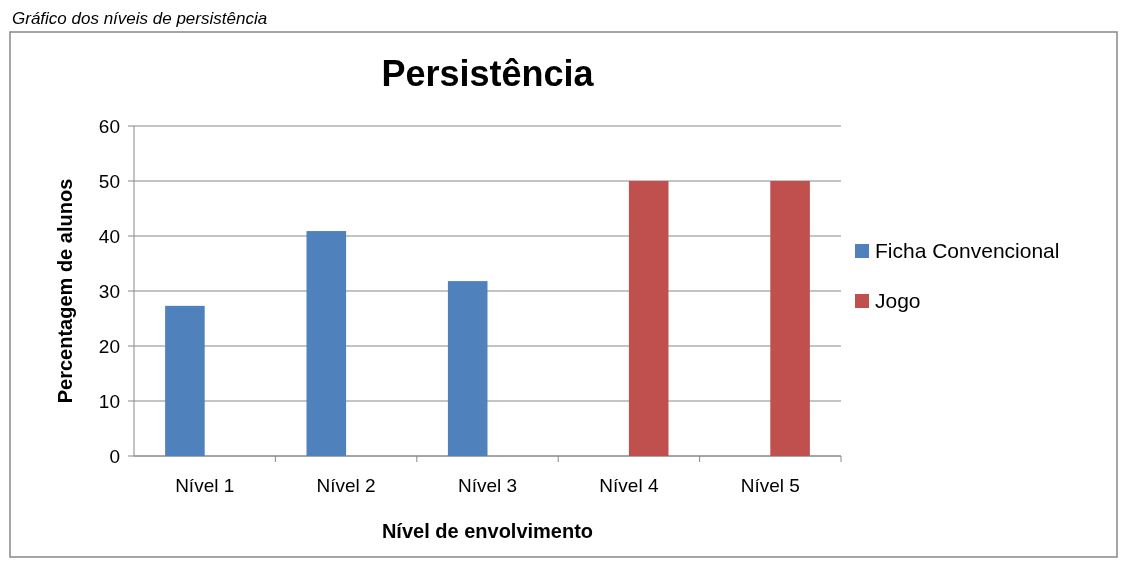  I want to click on legend-label: Jogo, so click(898, 301).